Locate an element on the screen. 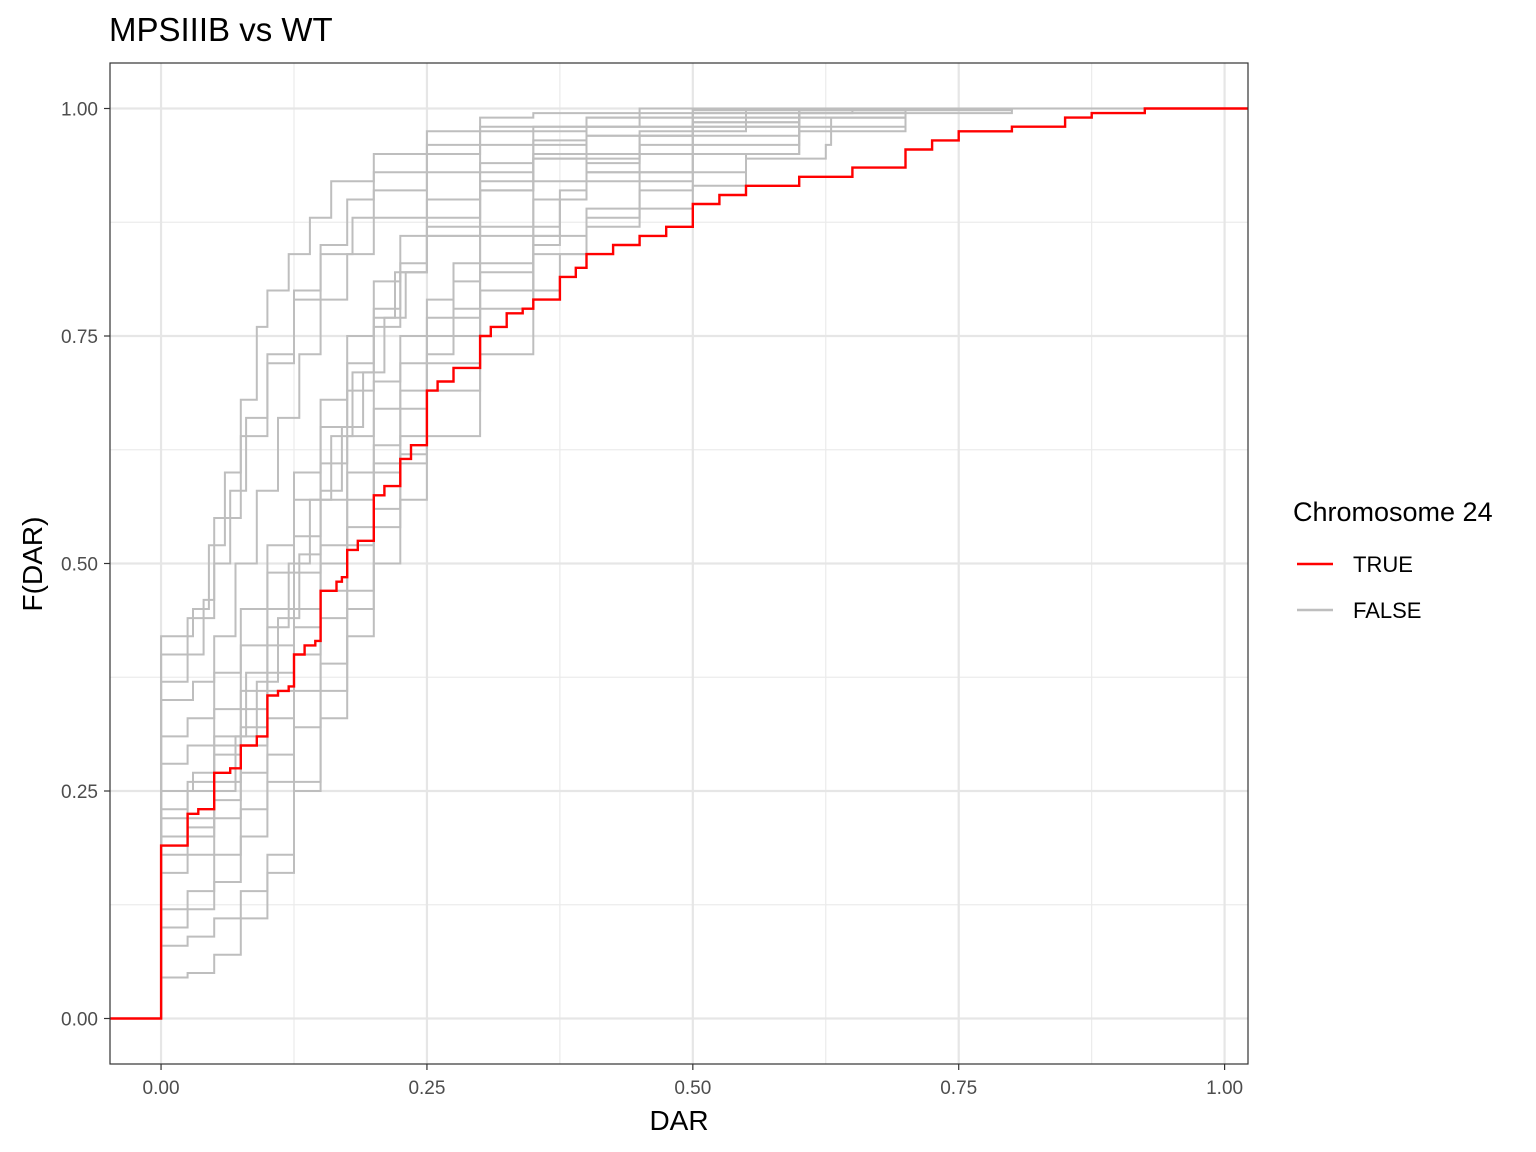  y-tick-label: 0.50 is located at coordinates (79, 565).